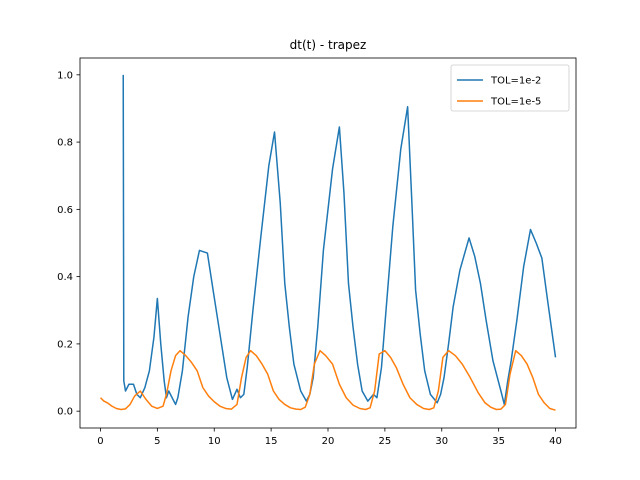 The width and height of the screenshot is (640, 480). I want to click on legend-label-1: TOL=1e-2, so click(515, 81).